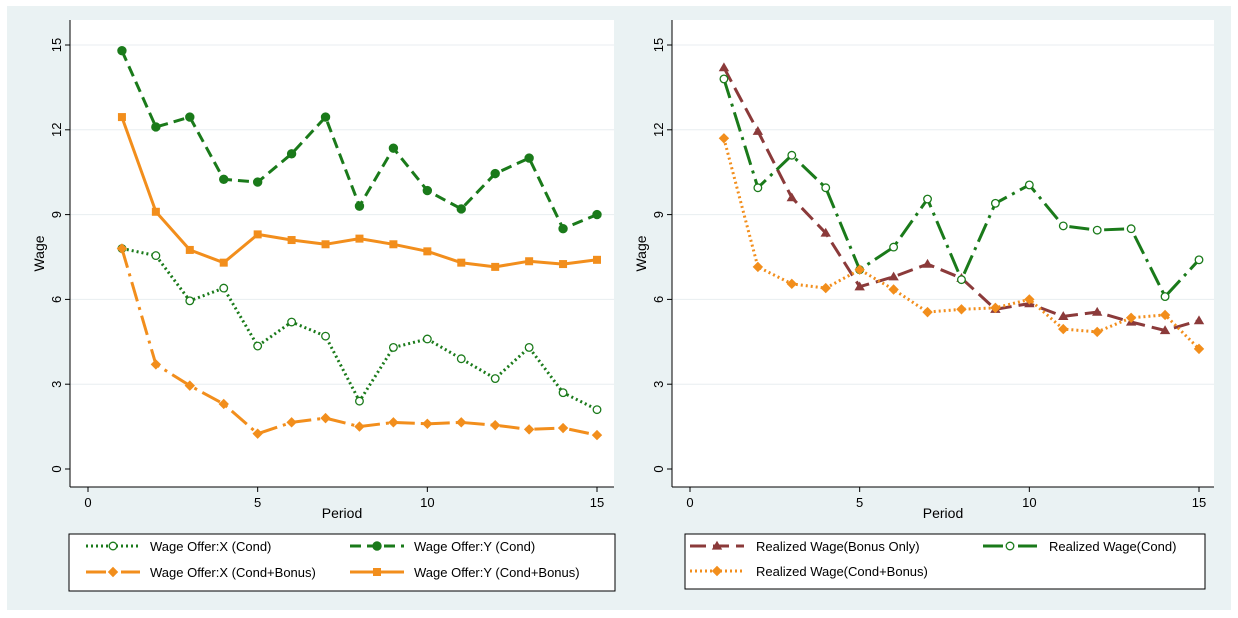  Describe the element at coordinates (658, 45) in the screenshot. I see `y-tick-label: 15` at that location.